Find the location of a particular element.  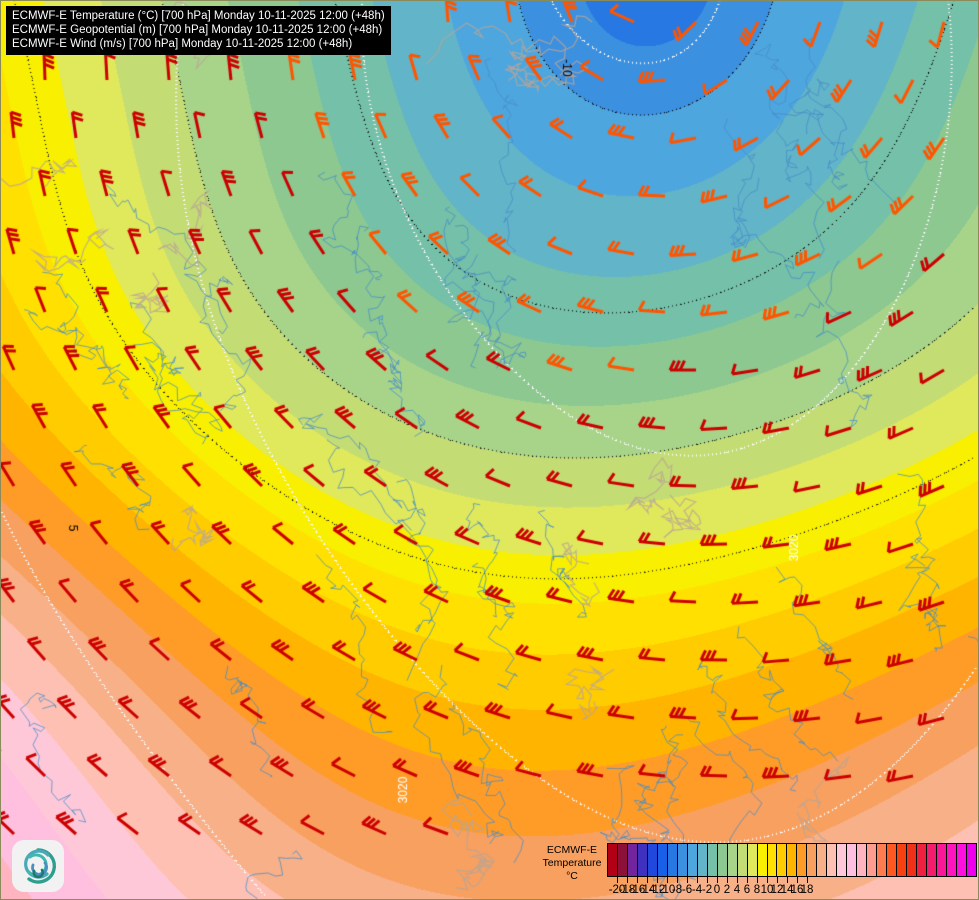

colorbar-tick-label-5: -10 is located at coordinates (667, 890).